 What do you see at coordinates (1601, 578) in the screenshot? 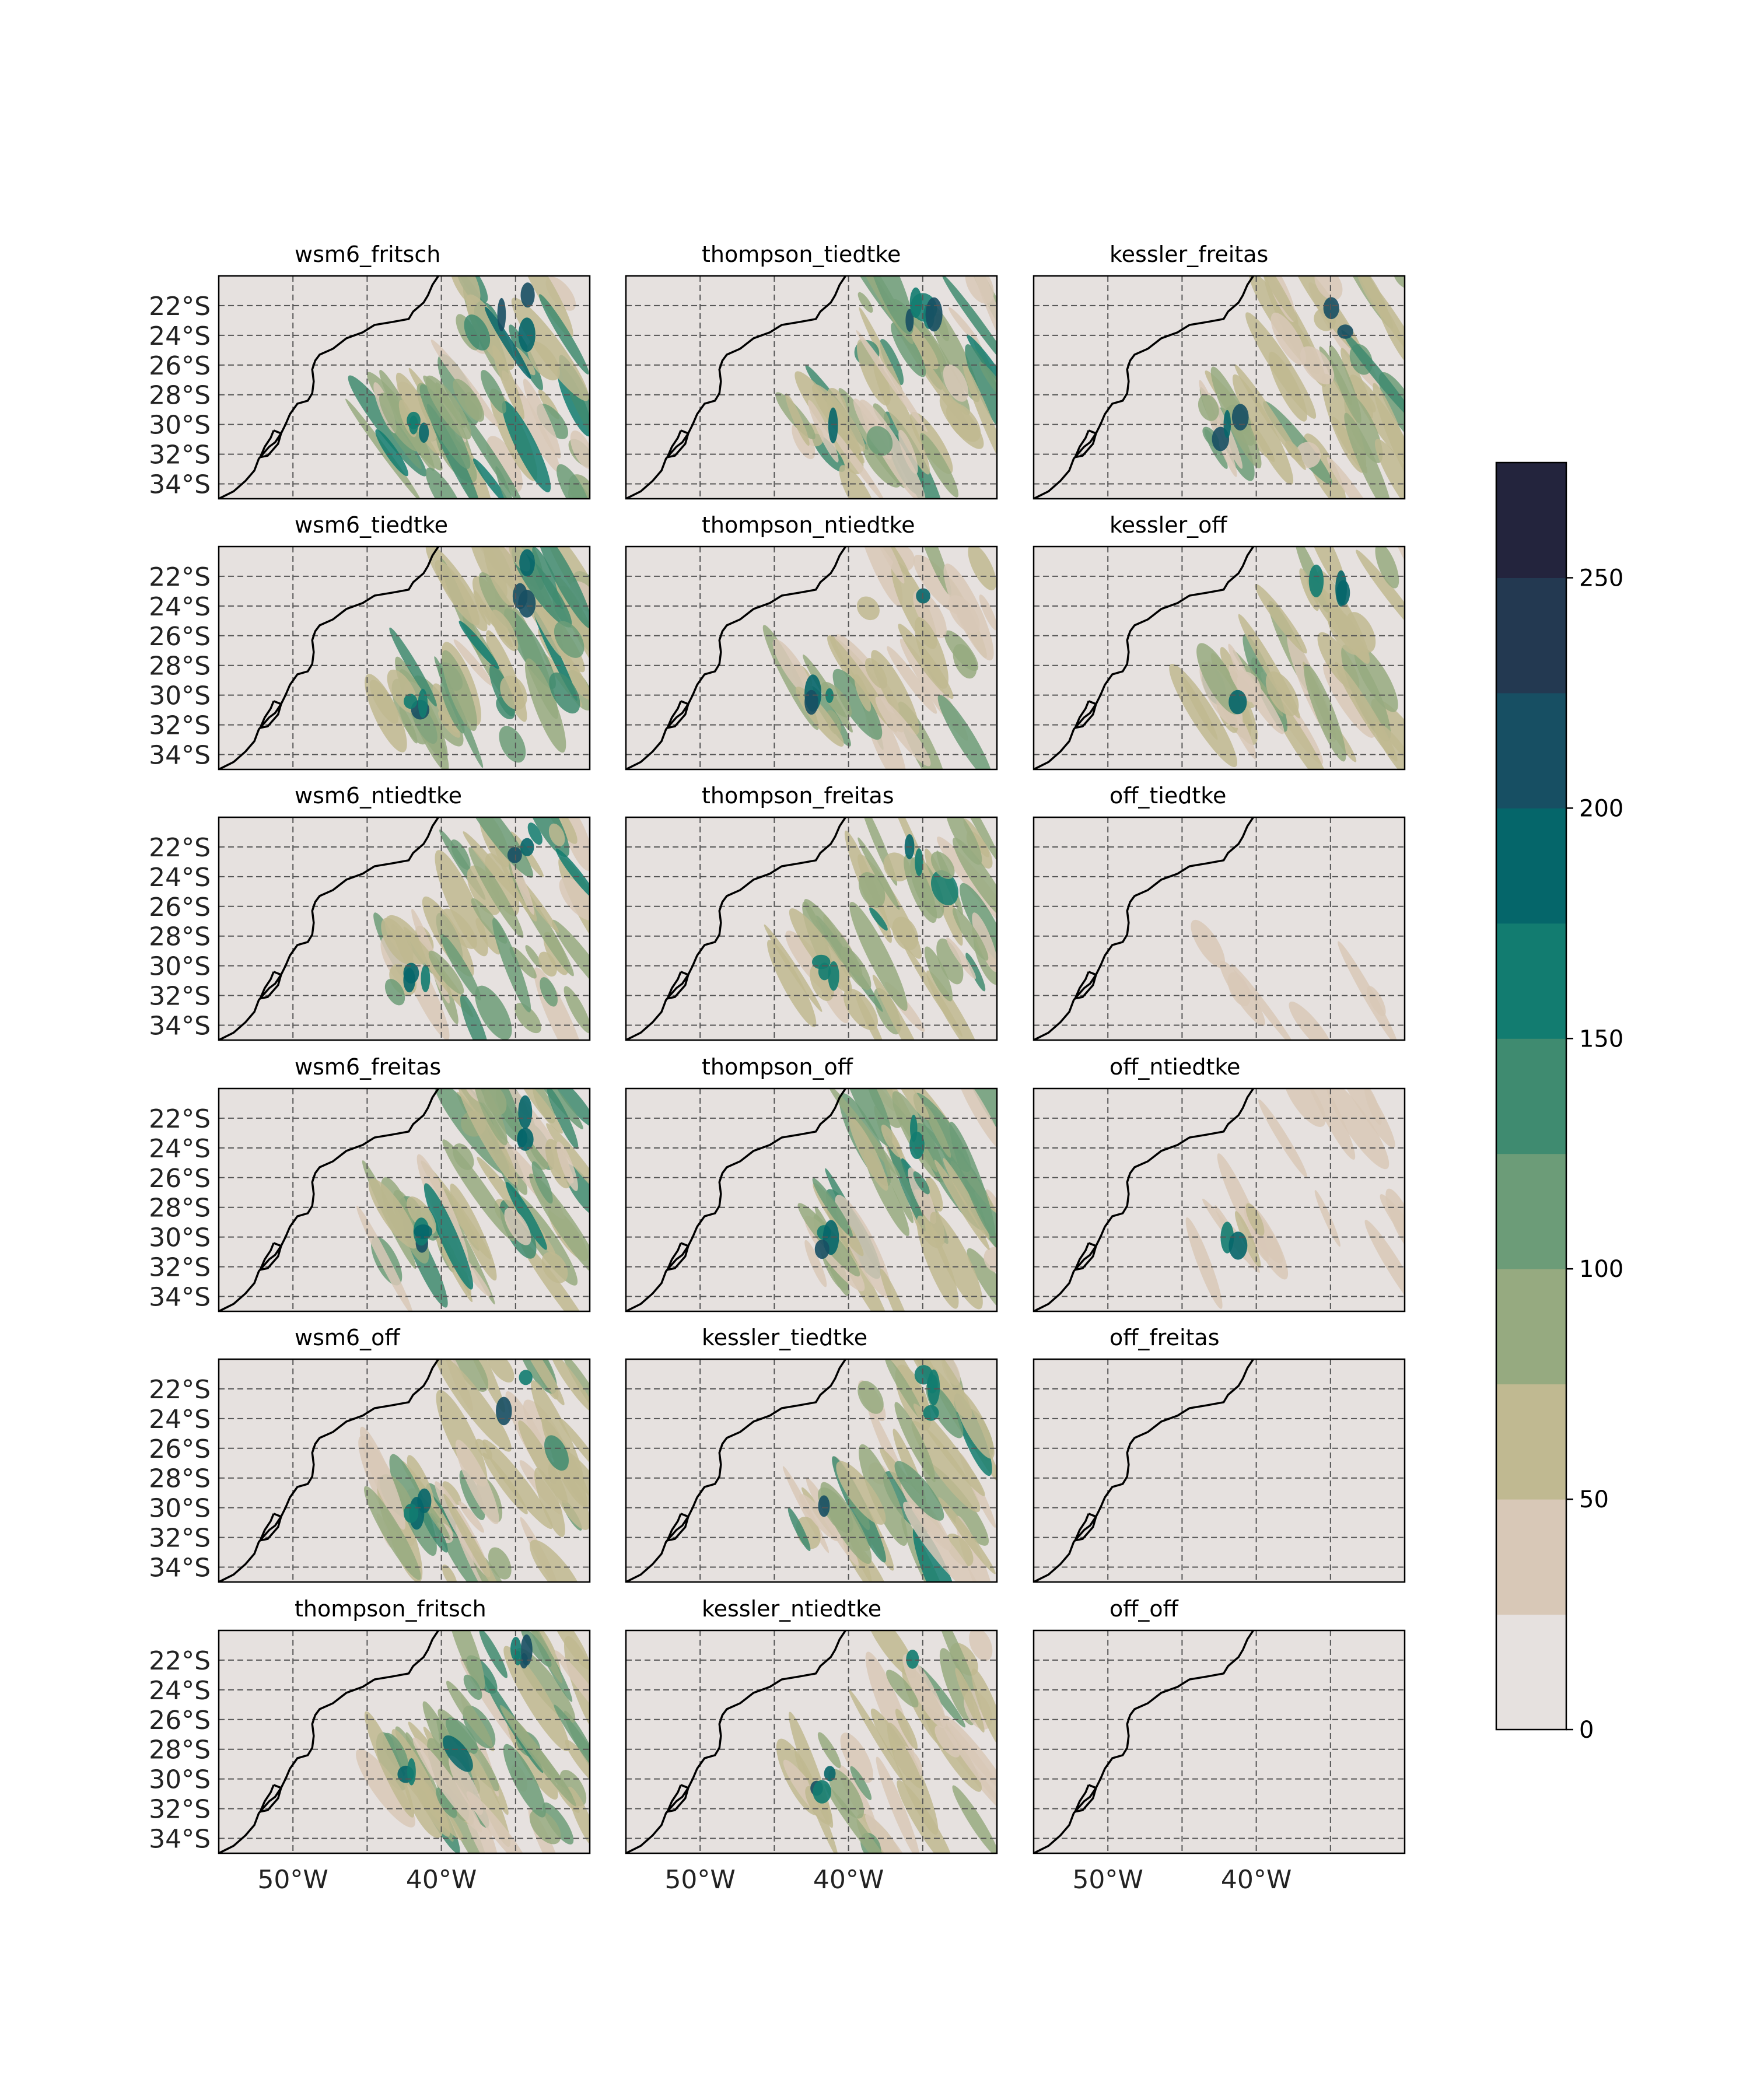
I see `colorbar-tick-label: 250` at bounding box center [1601, 578].